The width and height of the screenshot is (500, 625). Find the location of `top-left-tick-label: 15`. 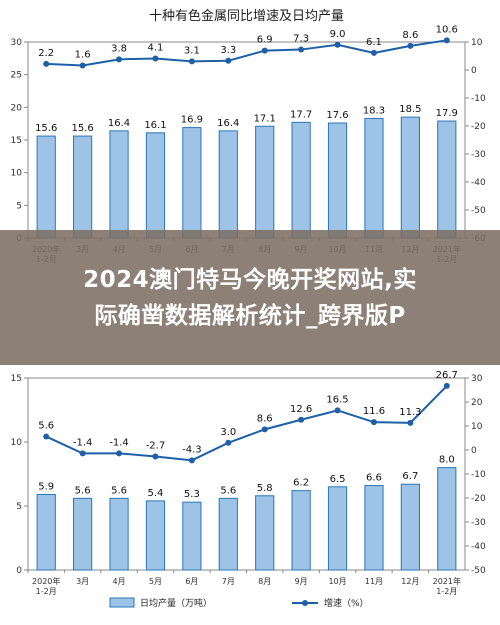

top-left-tick-label: 15 is located at coordinates (16, 141).